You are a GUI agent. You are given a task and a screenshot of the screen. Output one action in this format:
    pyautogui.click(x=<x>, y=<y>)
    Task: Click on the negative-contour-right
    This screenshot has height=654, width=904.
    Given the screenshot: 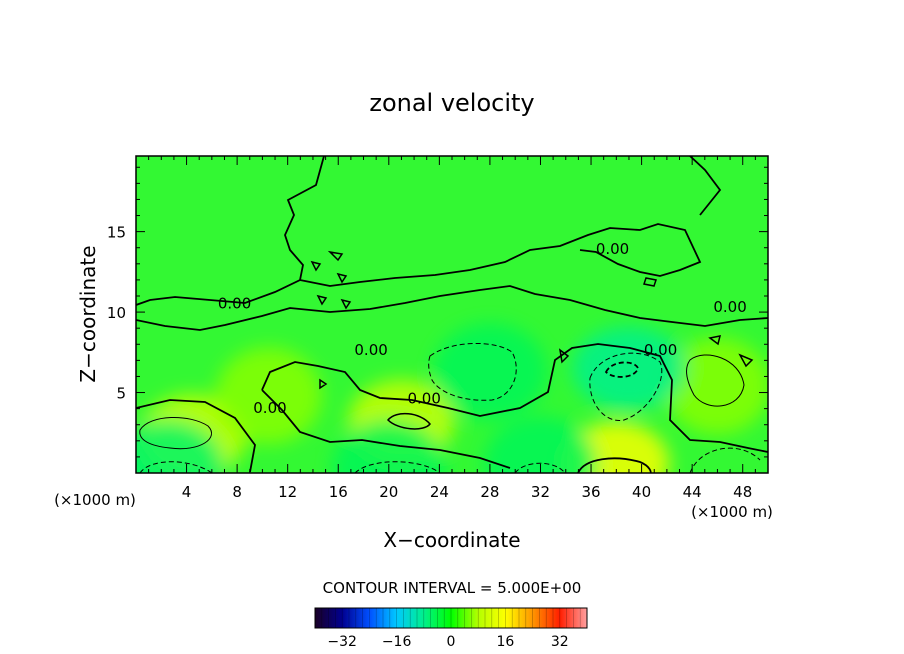 What is the action you would take?
    pyautogui.click(x=626, y=386)
    